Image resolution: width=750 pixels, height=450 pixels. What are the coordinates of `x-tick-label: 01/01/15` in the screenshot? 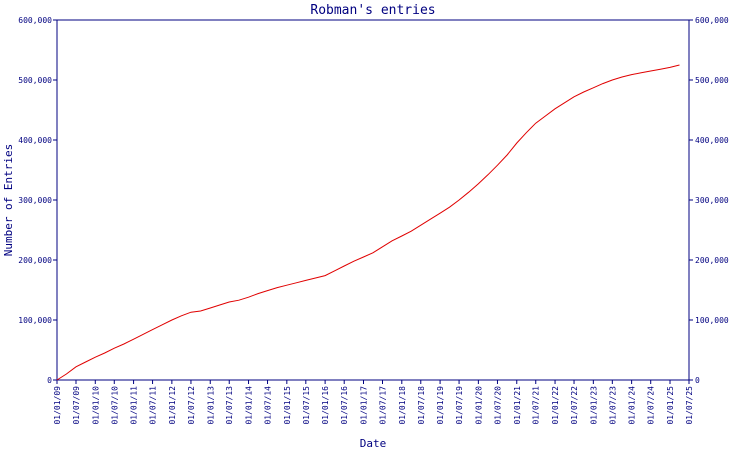 It's located at (287, 405).